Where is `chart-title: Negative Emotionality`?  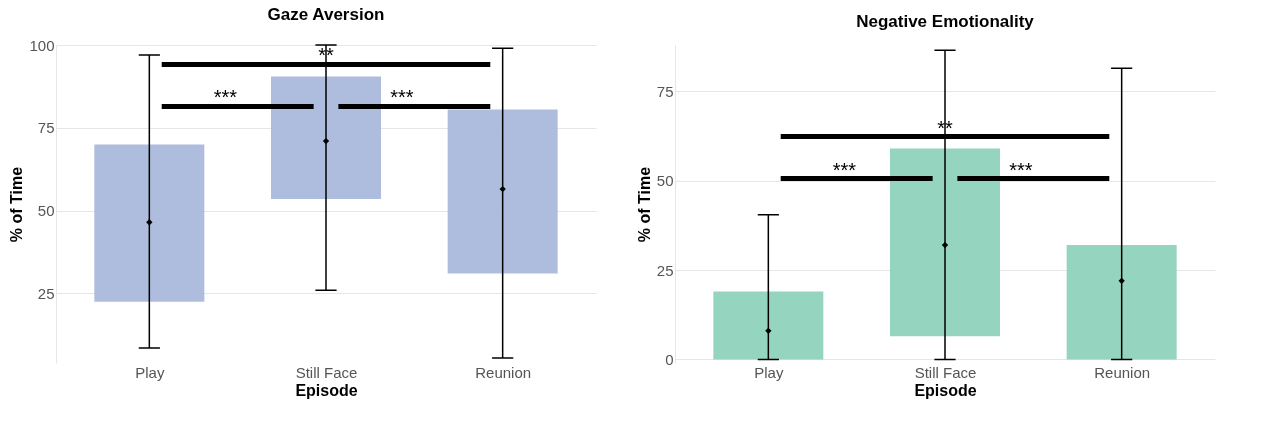 chart-title: Negative Emotionality is located at coordinates (945, 21).